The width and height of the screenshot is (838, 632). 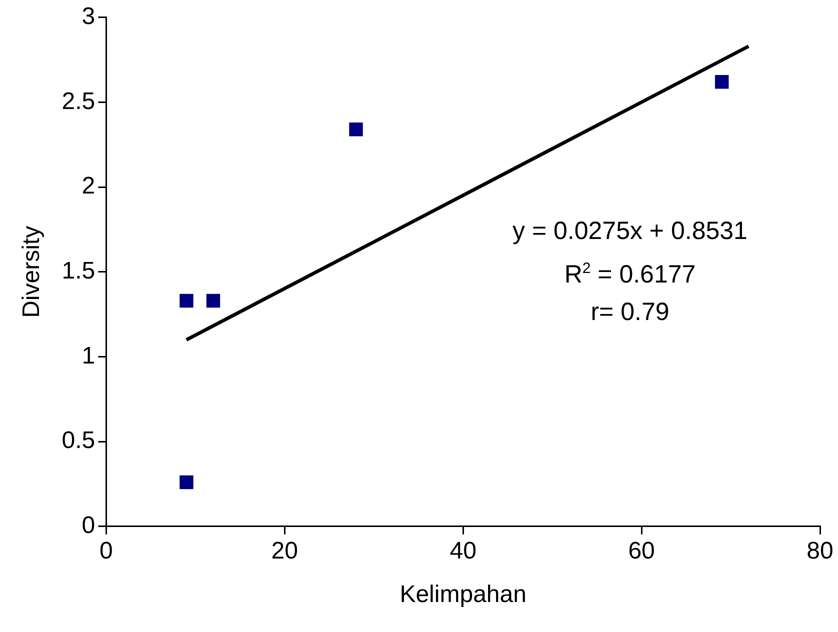 I want to click on x-tick-label: 60, so click(x=641, y=550).